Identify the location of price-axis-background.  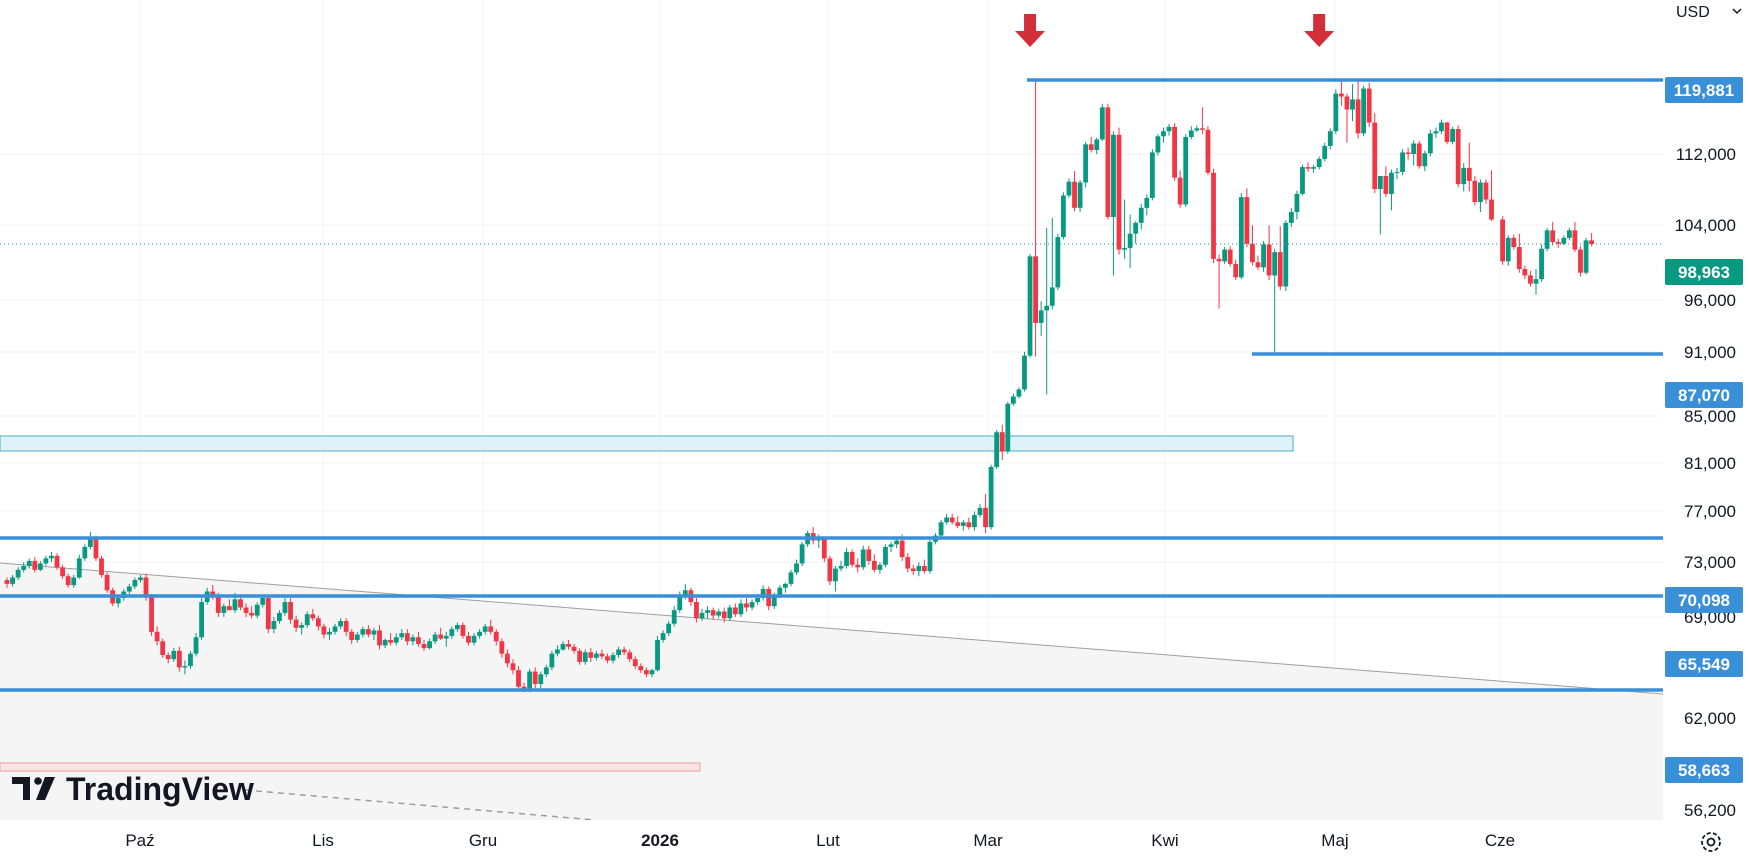
(1706, 410).